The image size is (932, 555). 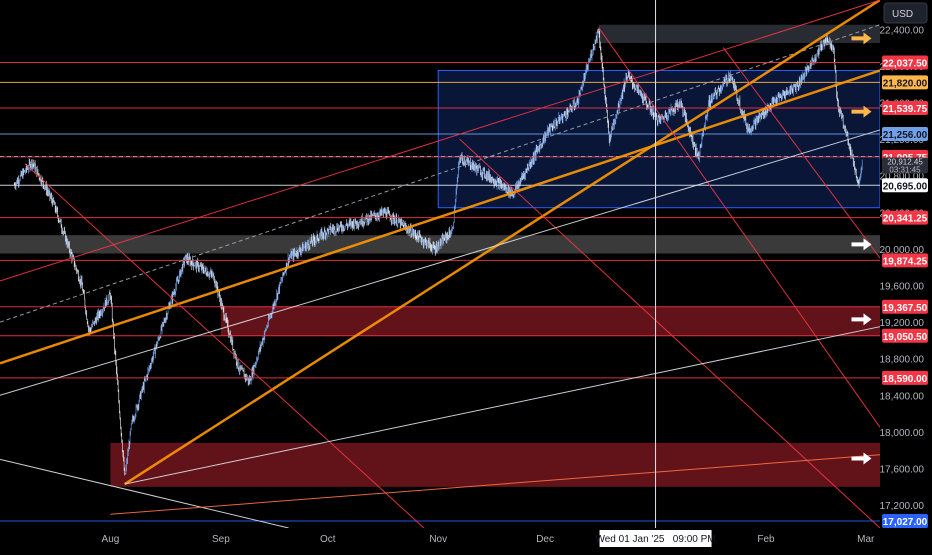 I want to click on x-tick-label: Dec, so click(x=545, y=539).